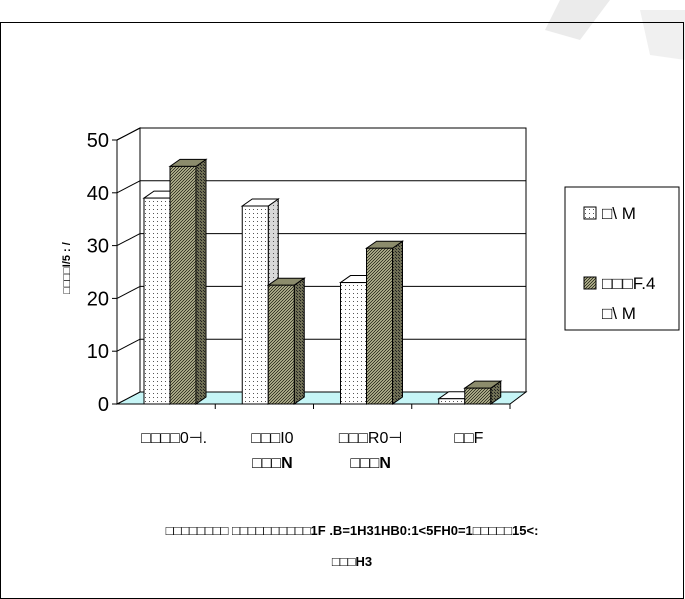  What do you see at coordinates (98, 247) in the screenshot?
I see `y-tick-label-30: 30` at bounding box center [98, 247].